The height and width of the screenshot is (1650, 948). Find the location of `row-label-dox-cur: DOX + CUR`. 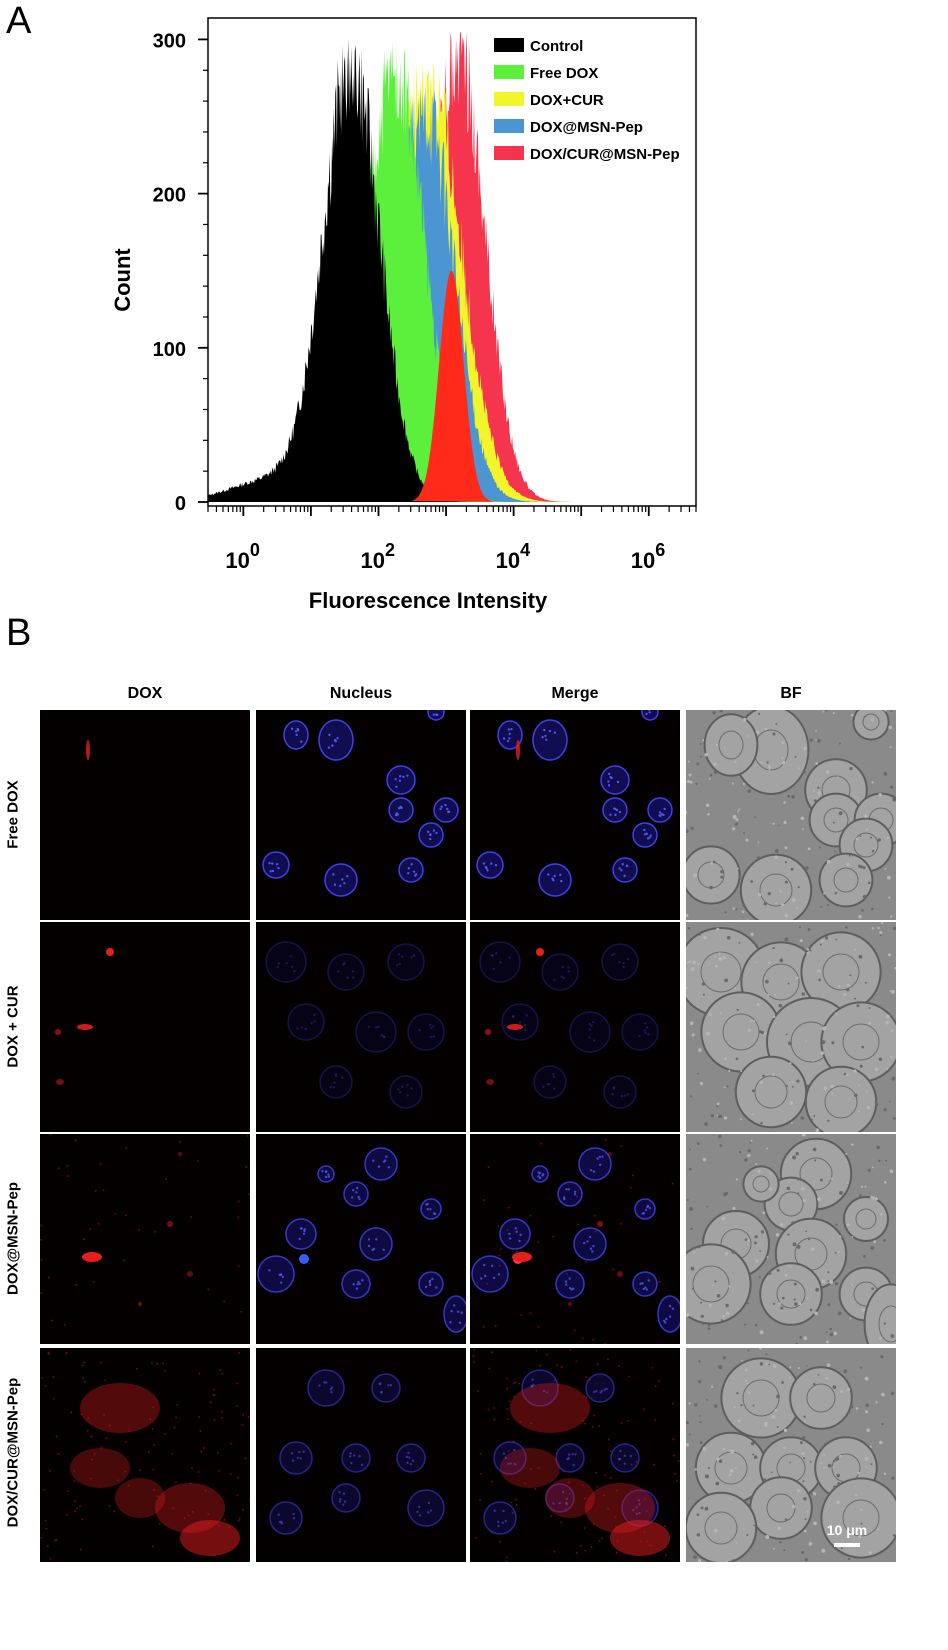

row-label-dox-cur: DOX + CUR is located at coordinates (13, 1026).